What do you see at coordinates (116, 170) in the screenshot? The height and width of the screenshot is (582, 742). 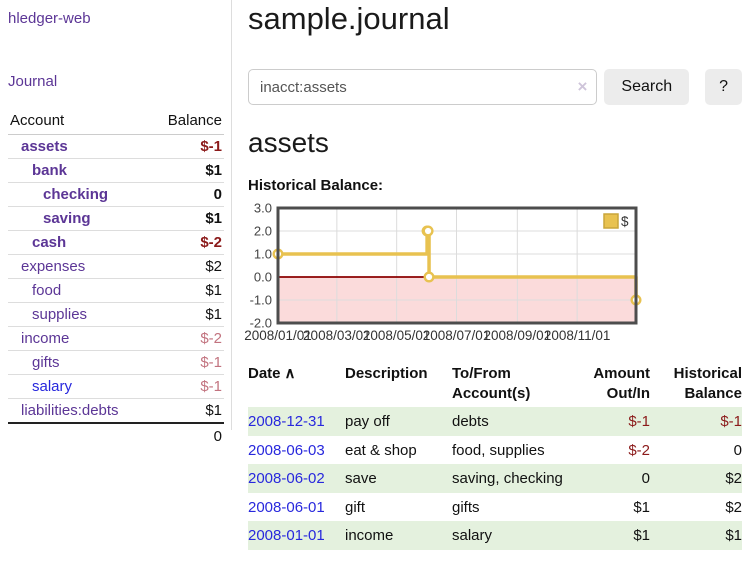 I see `account-row: bank $1` at bounding box center [116, 170].